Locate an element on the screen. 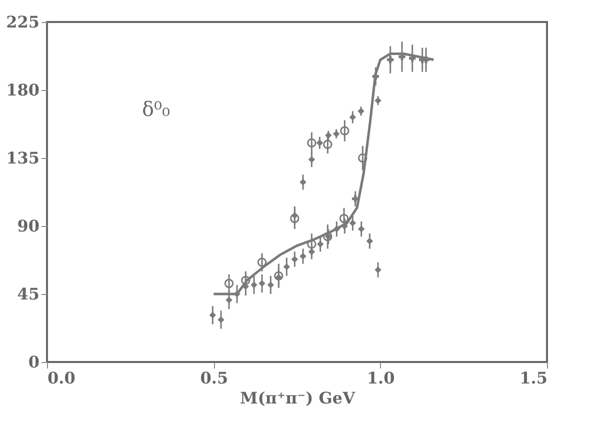 The image size is (602, 440). y-tick-label: 180 is located at coordinates (23, 90).